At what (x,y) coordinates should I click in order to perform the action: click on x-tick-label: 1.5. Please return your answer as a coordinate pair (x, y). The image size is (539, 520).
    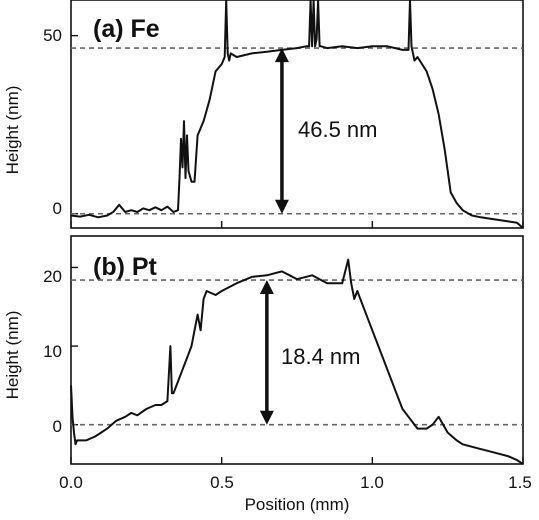
    Looking at the image, I should click on (520, 482).